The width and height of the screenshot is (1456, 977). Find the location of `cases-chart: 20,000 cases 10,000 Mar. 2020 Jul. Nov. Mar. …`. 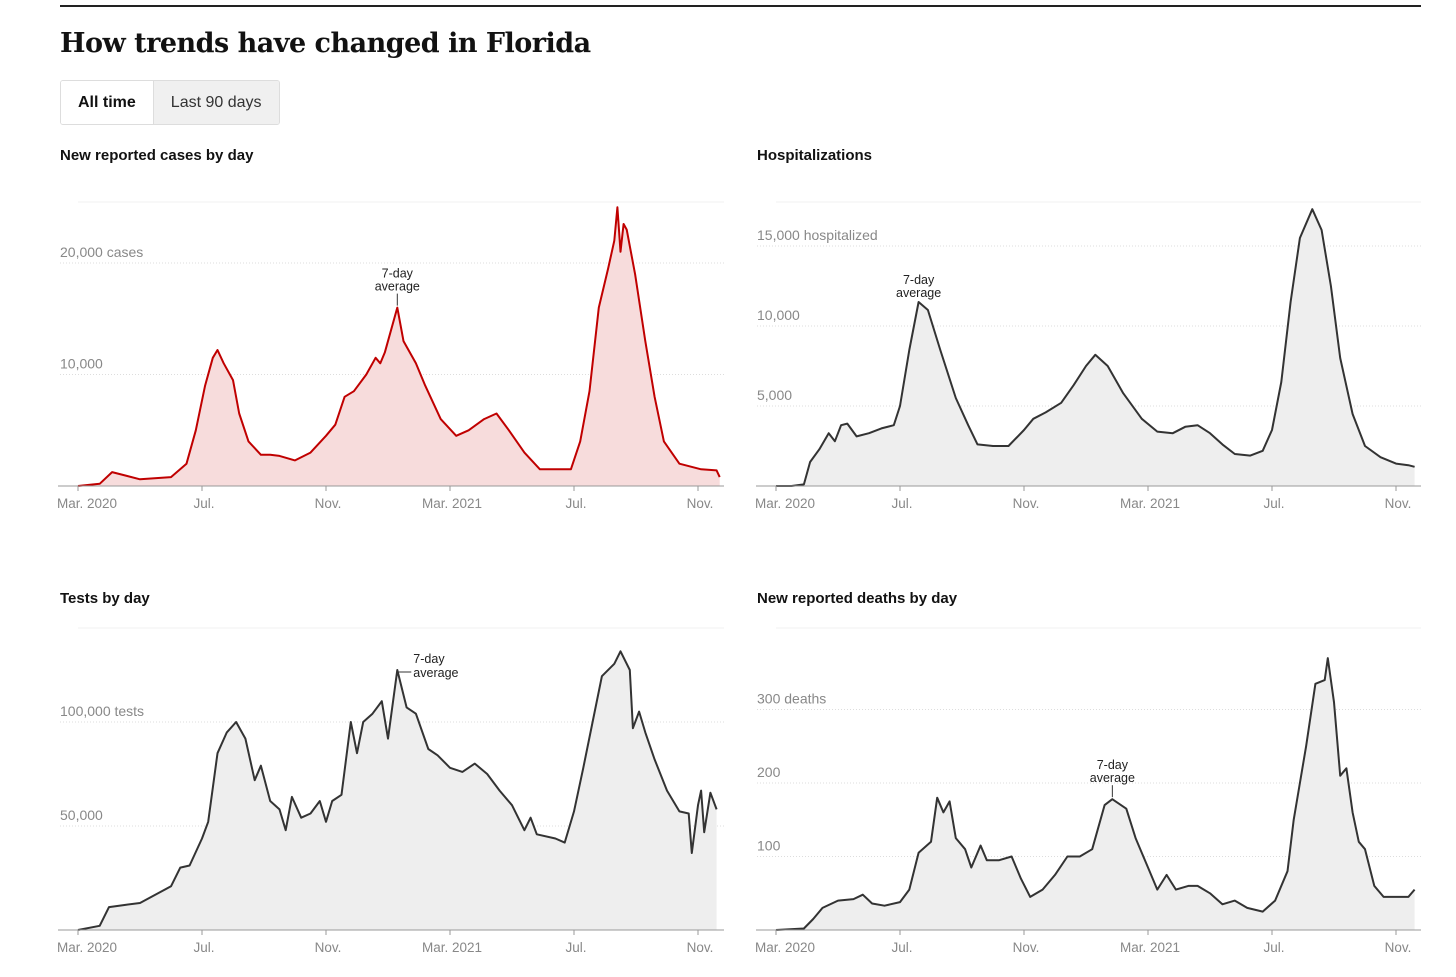

cases-chart: 20,000 cases 10,000 Mar. 2020 Jul. Nov. Mar. … is located at coordinates (390, 356).